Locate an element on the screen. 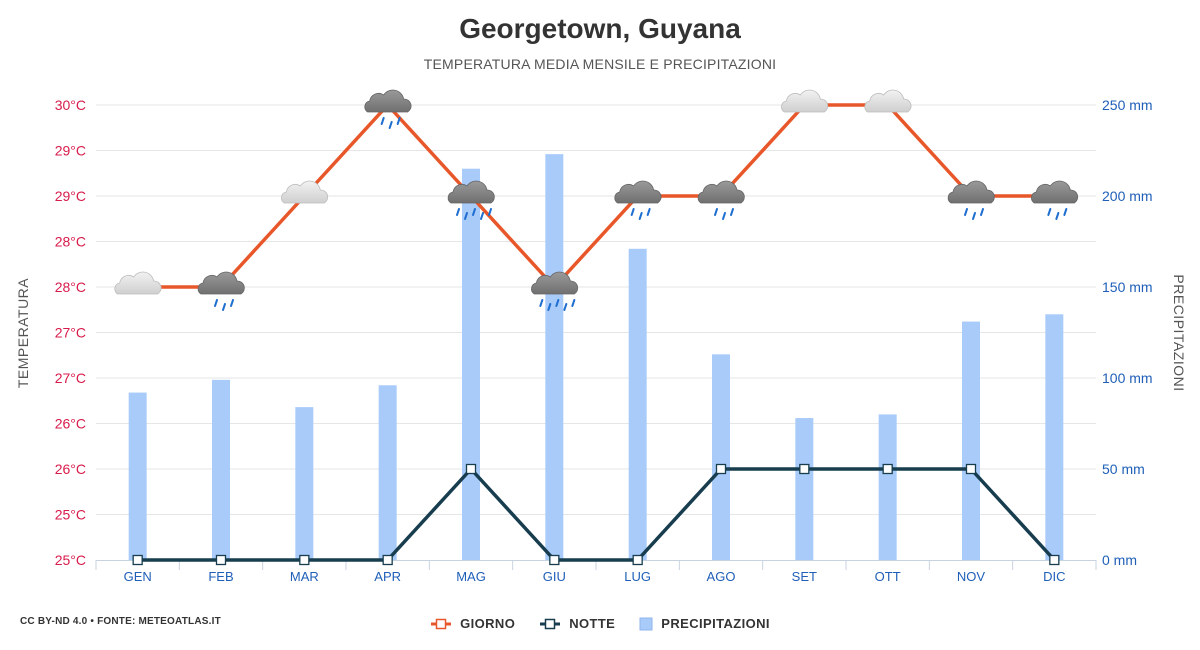  y-right-tick-label: 150 mm is located at coordinates (1127, 287).